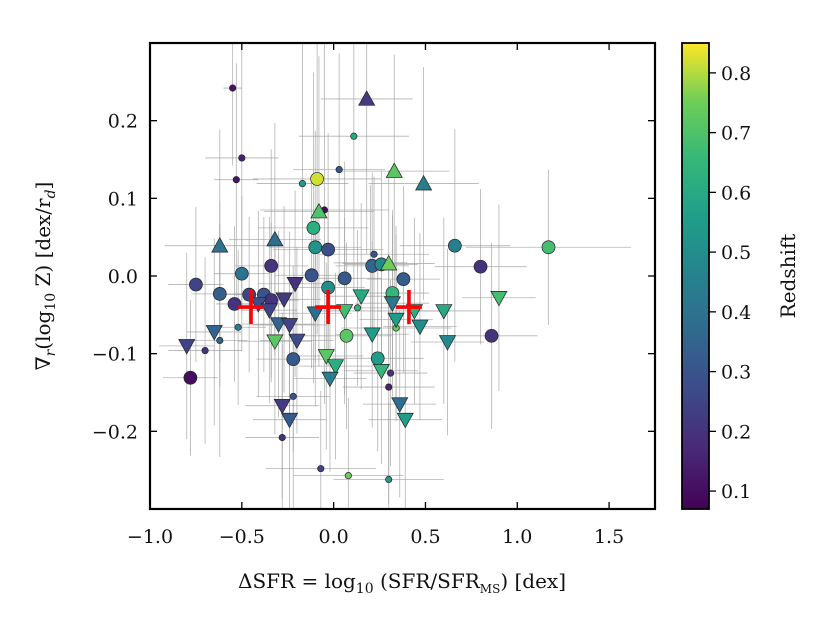 This screenshot has height=623, width=831. Describe the element at coordinates (736, 492) in the screenshot. I see `colorbar-tick-label: 0.1` at that location.